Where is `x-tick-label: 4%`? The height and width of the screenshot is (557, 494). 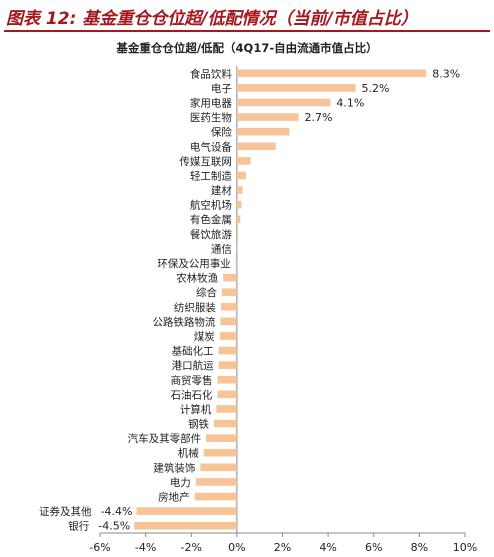
x-tick-label: 4% is located at coordinates (327, 547).